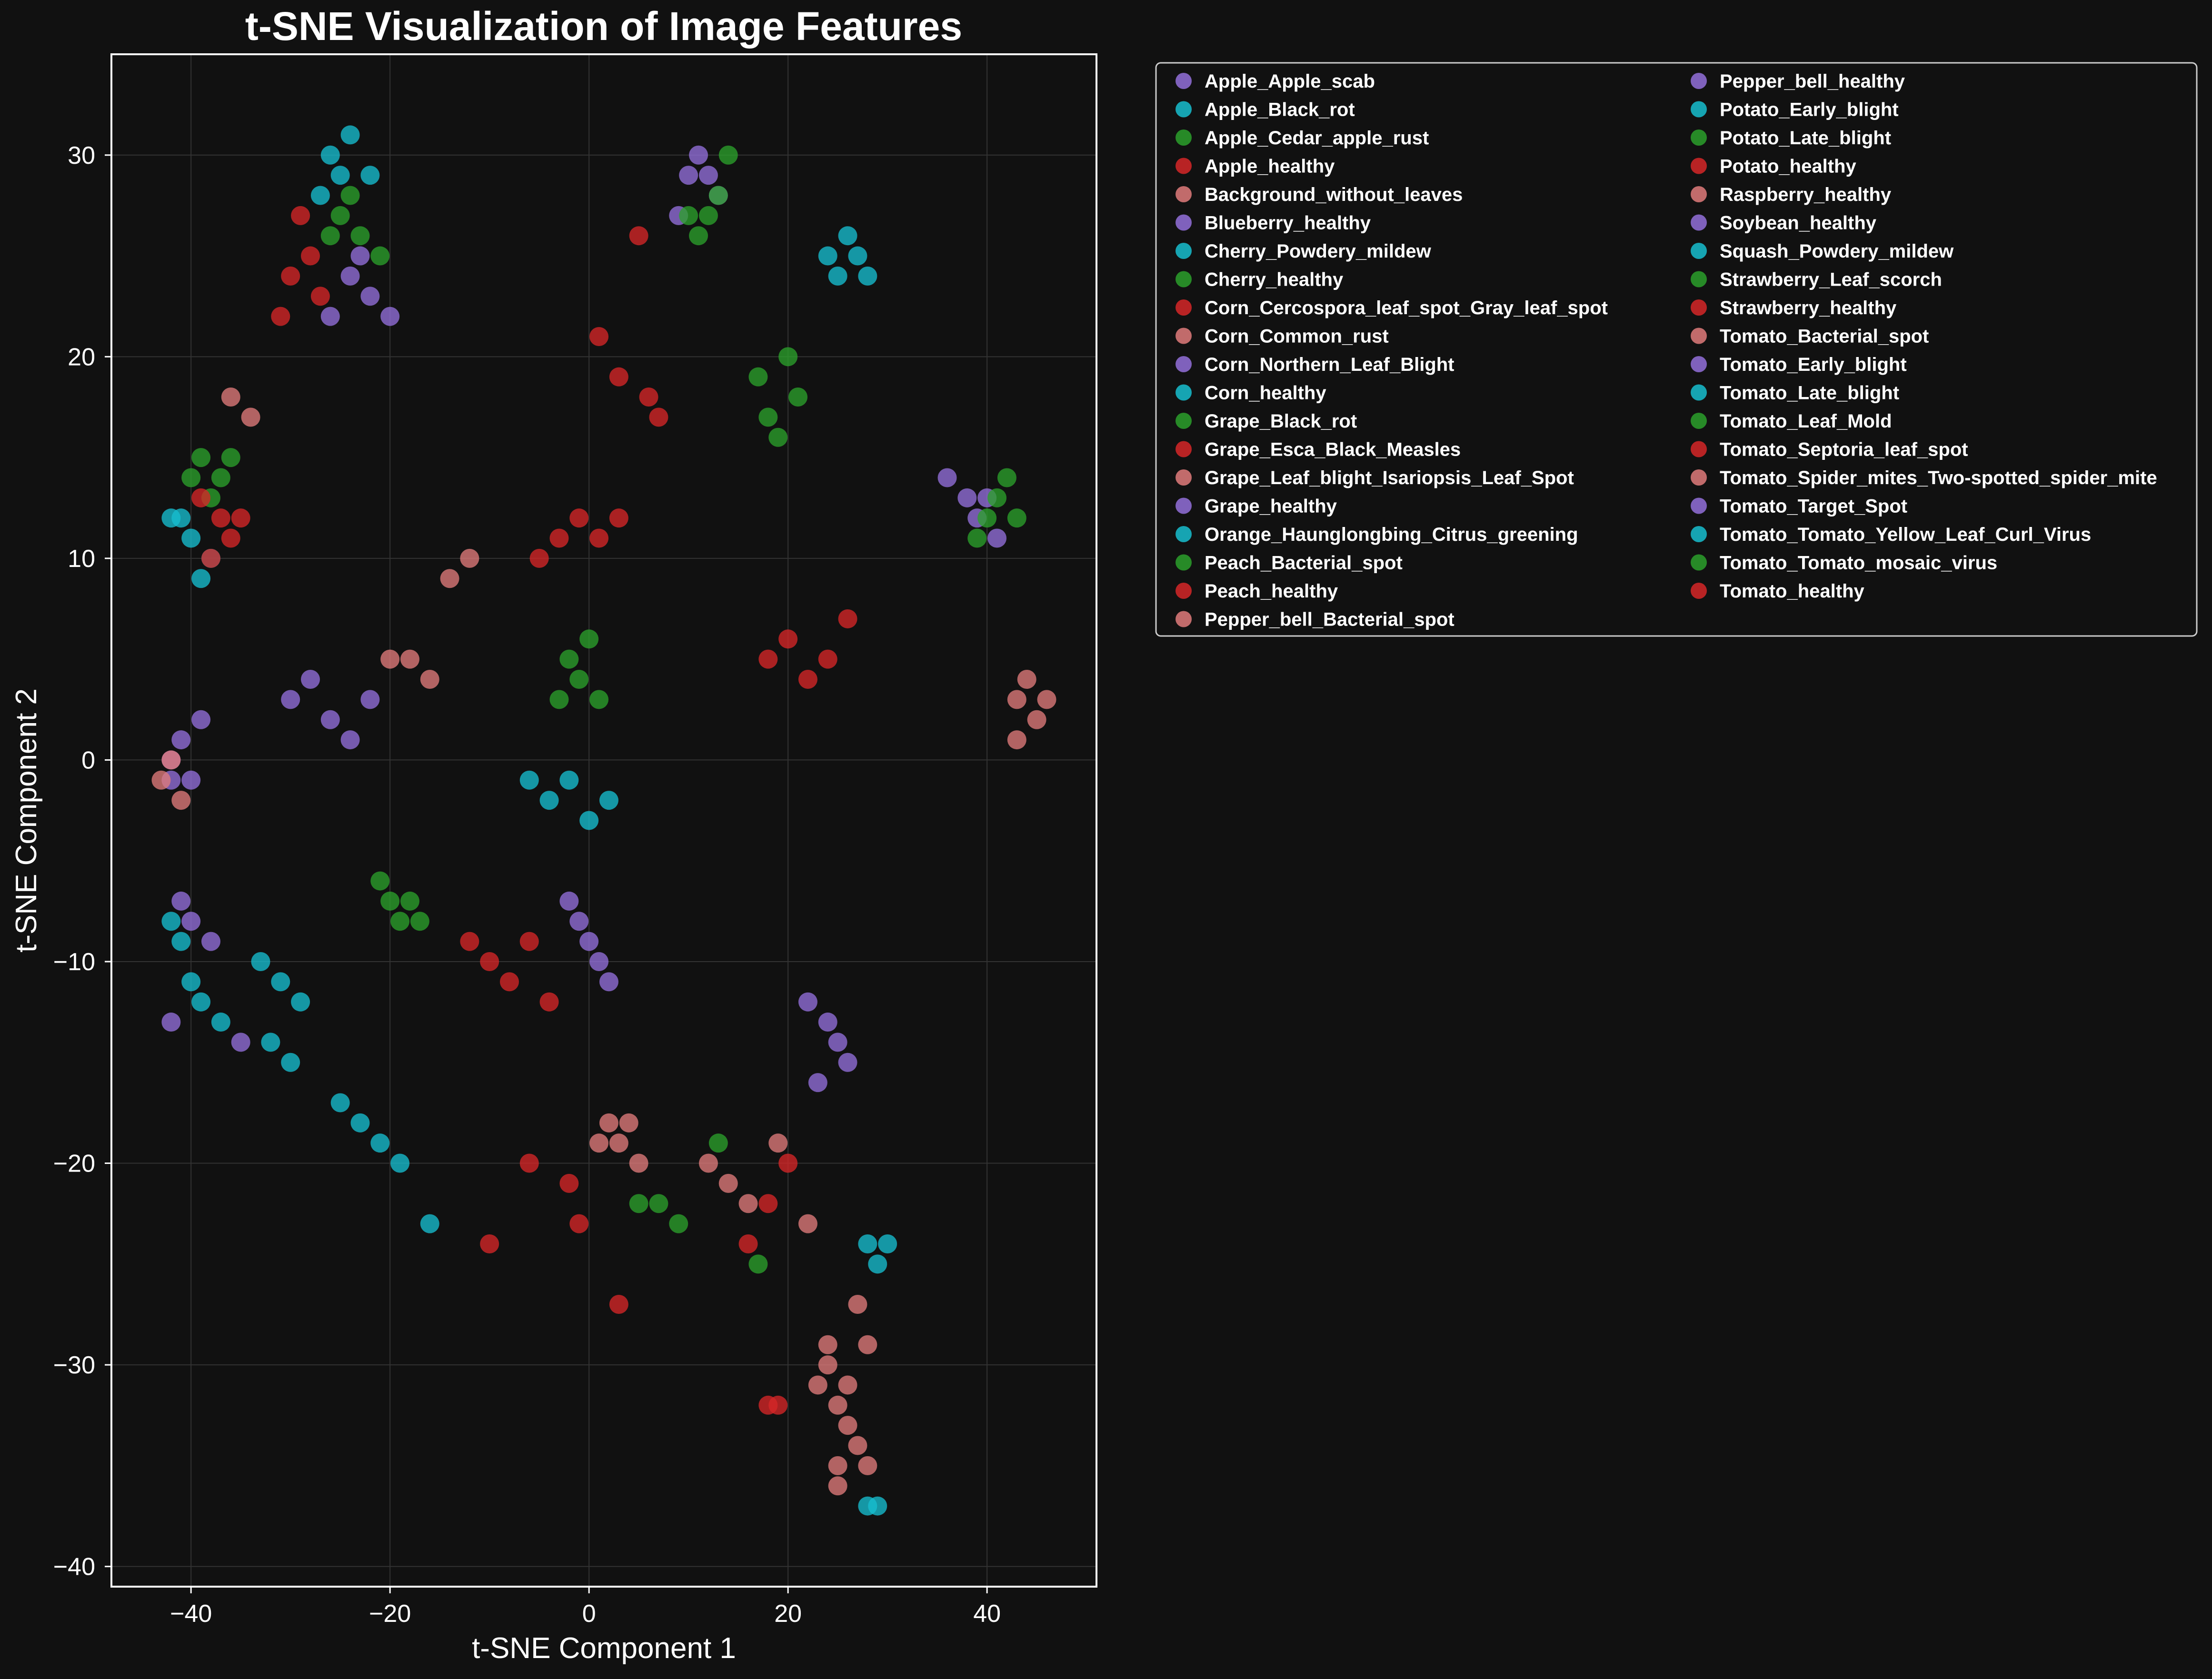  Describe the element at coordinates (1831, 279) in the screenshot. I see `legend-label: Strawberry_Leaf_scorch` at that location.